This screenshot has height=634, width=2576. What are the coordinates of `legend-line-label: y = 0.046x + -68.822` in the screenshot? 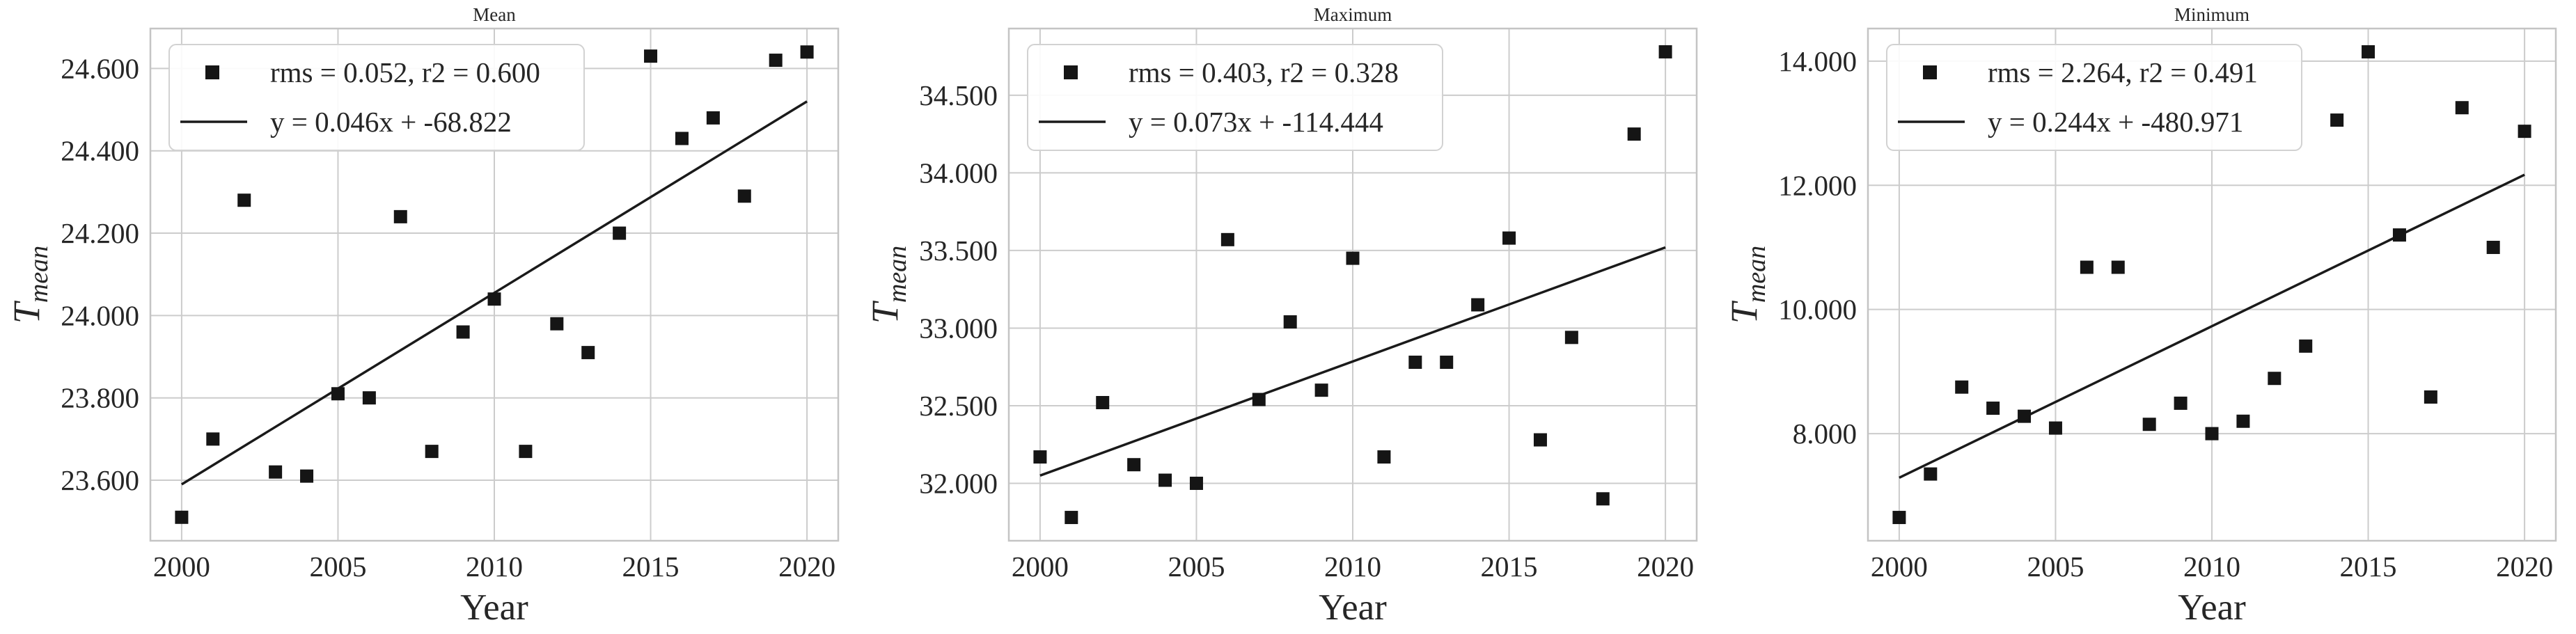 It's located at (391, 122).